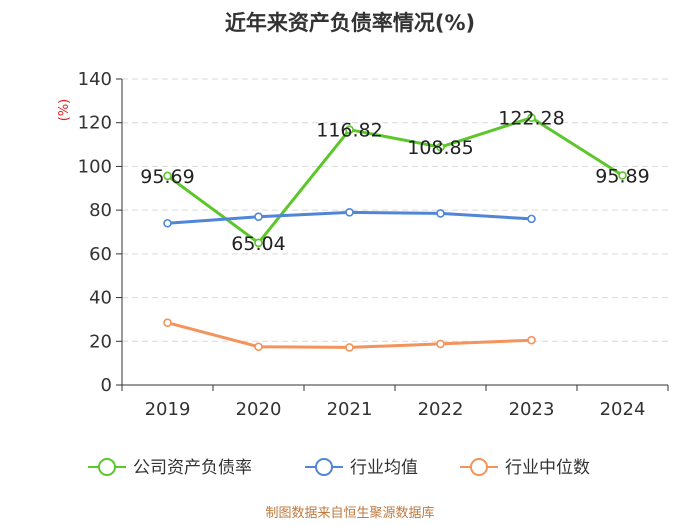 This screenshot has width=700, height=525. Describe the element at coordinates (441, 409) in the screenshot. I see `x-tick-label: 2022` at that location.